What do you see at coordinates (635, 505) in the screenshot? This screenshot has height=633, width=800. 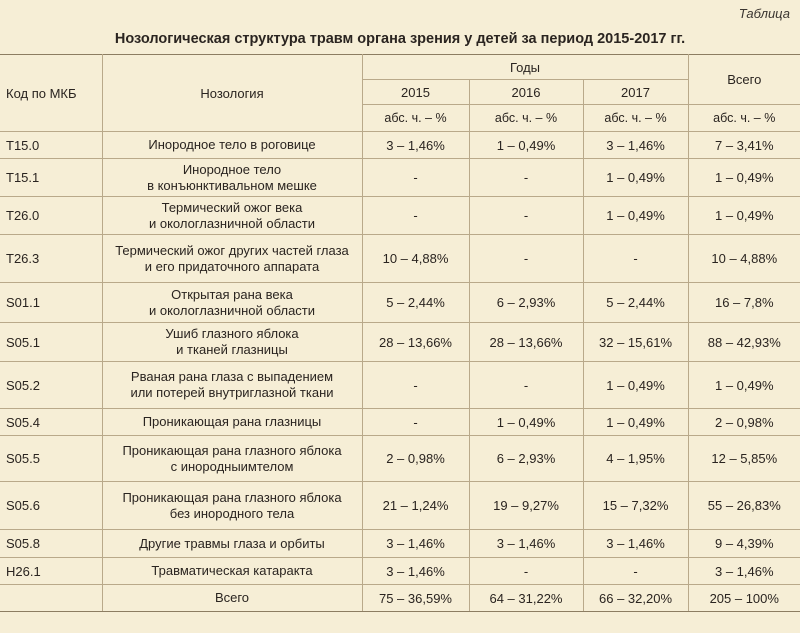 I see `cell-2017: 15 – 7,32%` at bounding box center [635, 505].